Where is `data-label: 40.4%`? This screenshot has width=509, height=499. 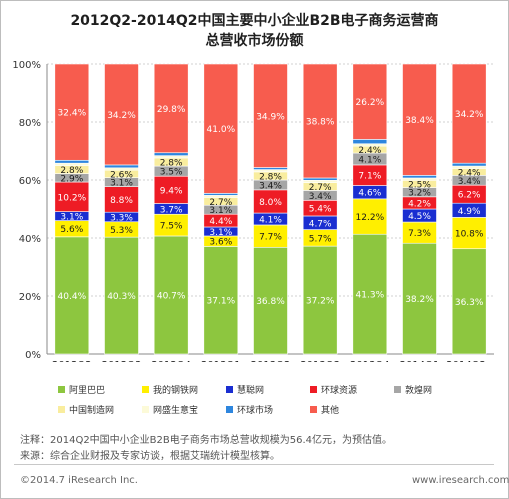 data-label: 40.4% is located at coordinates (72, 297).